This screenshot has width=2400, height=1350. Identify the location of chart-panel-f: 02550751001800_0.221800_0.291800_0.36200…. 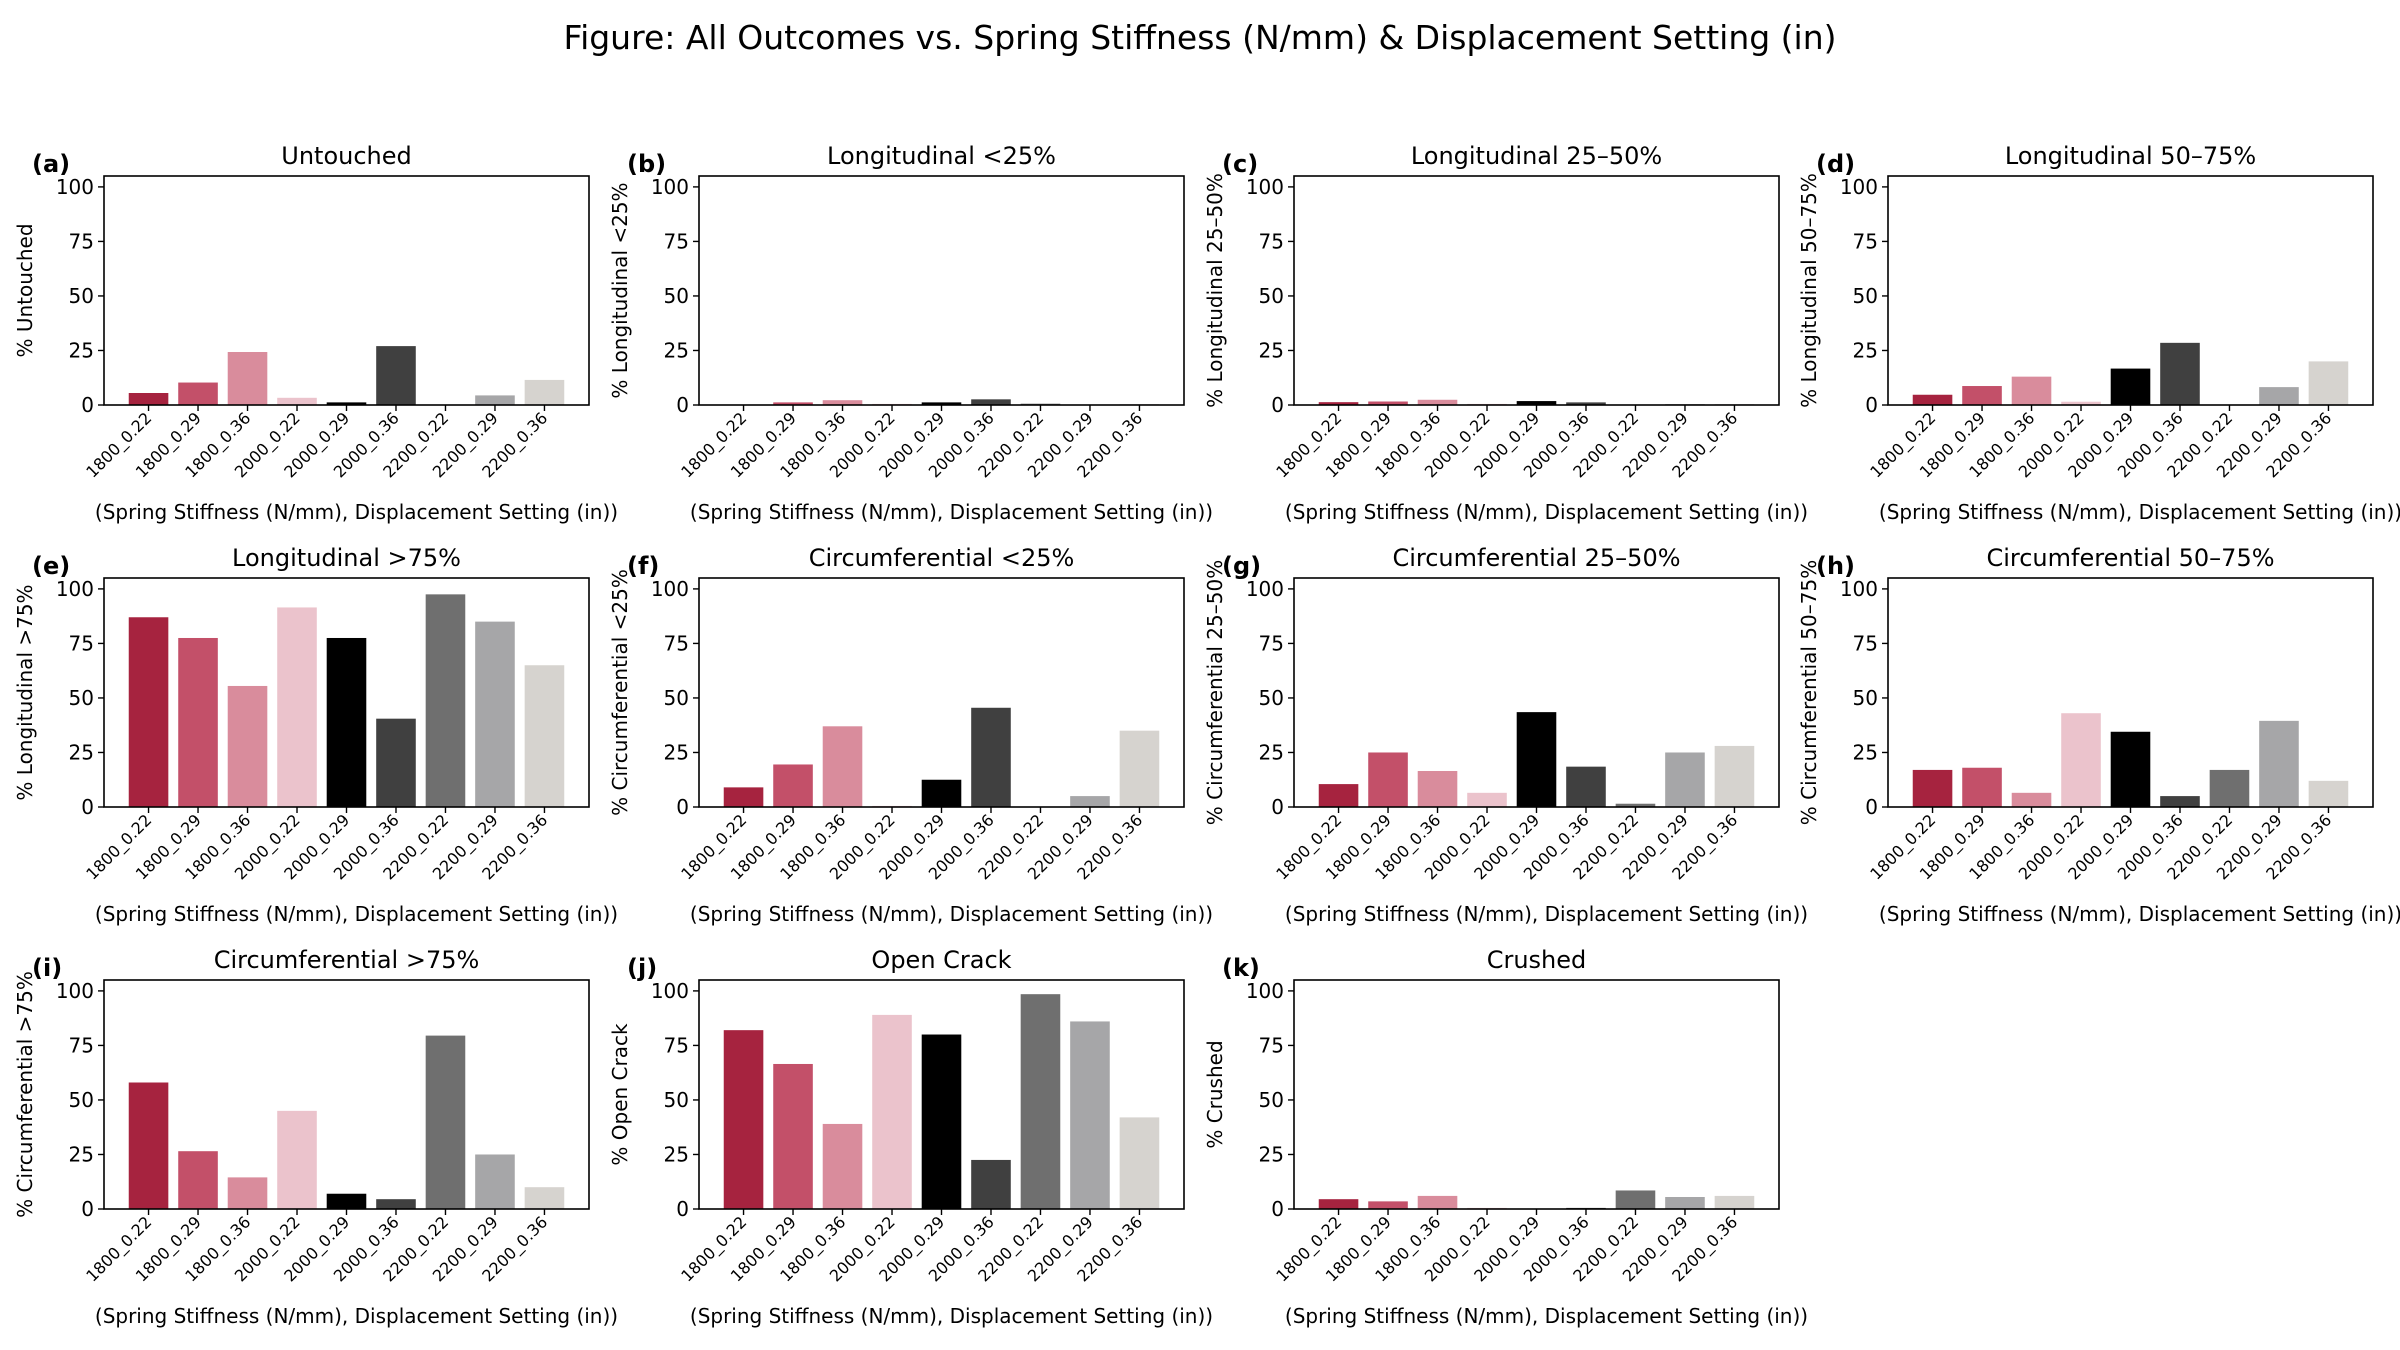
(910, 735).